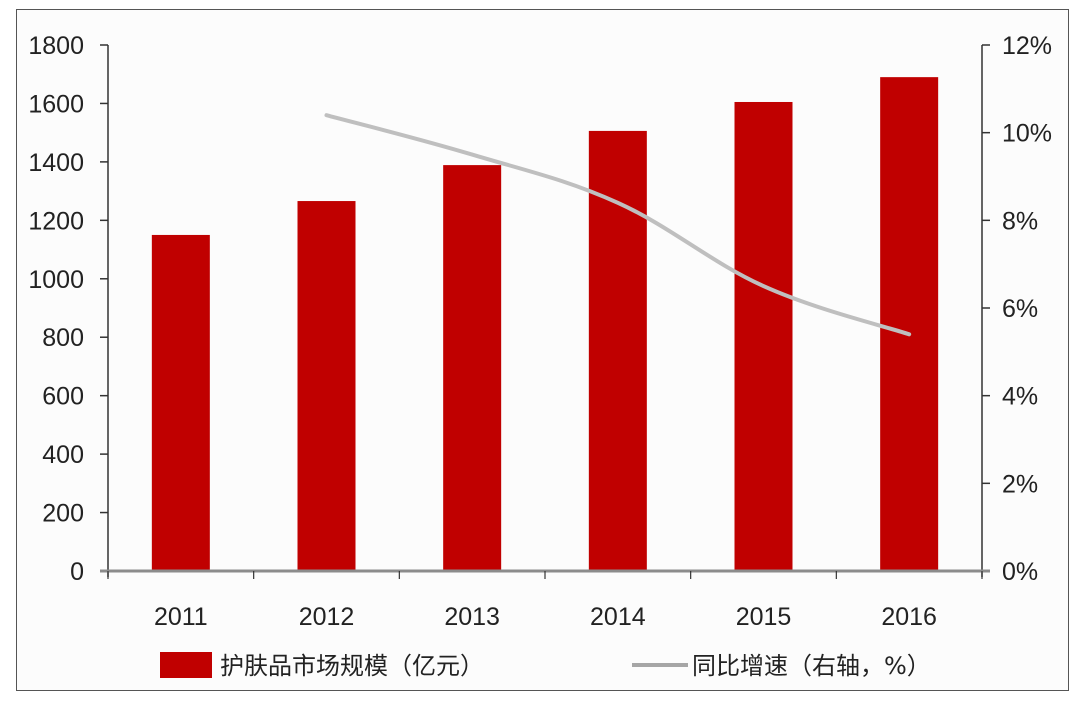 This screenshot has width=1090, height=702. What do you see at coordinates (1020, 221) in the screenshot?
I see `right-axis-tick-label: 8%` at bounding box center [1020, 221].